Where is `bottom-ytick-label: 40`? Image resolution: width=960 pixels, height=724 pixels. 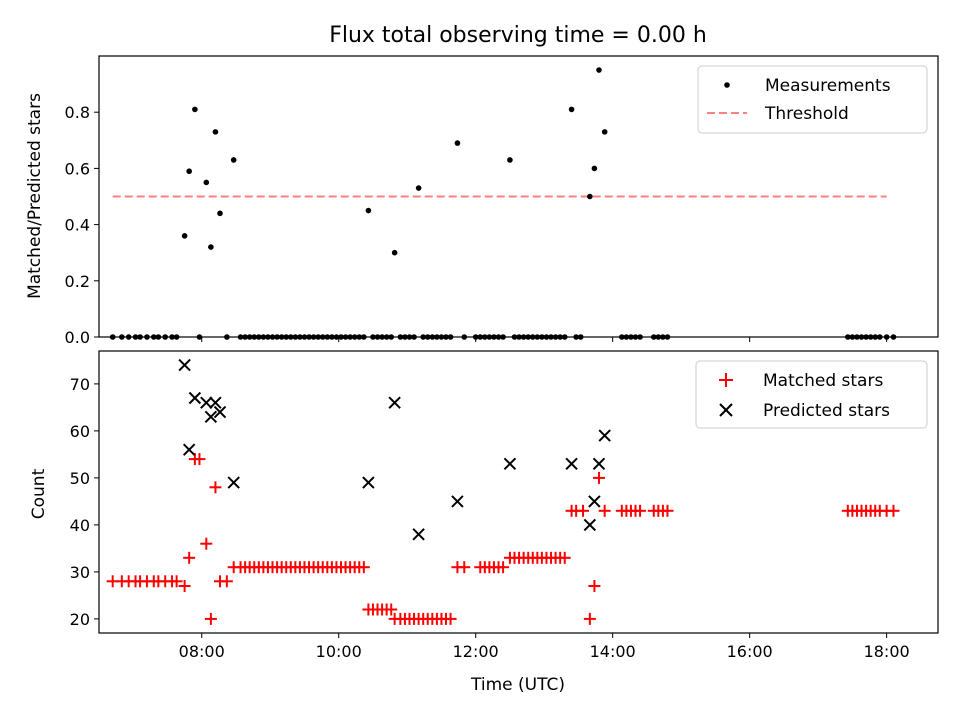
bottom-ytick-label: 40 is located at coordinates (80, 525).